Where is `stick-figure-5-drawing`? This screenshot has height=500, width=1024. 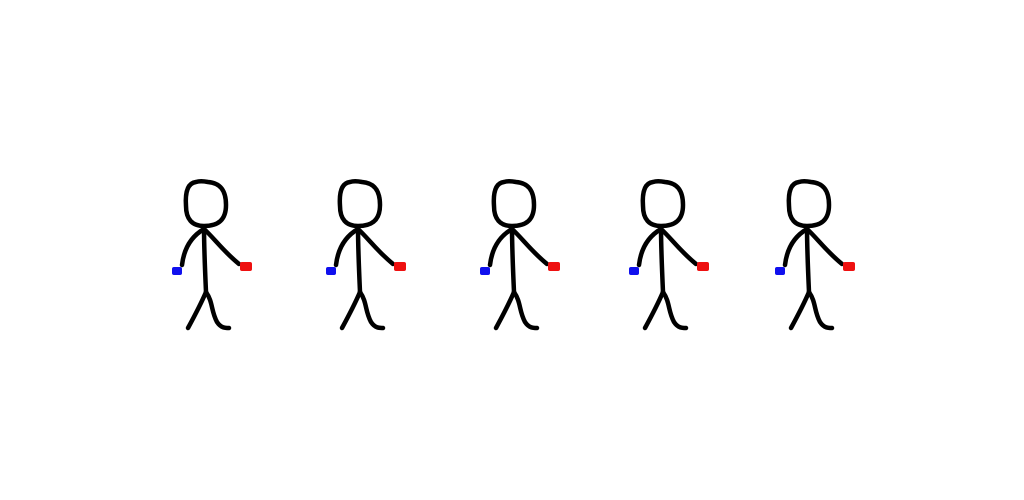 stick-figure-5-drawing is located at coordinates (815, 255).